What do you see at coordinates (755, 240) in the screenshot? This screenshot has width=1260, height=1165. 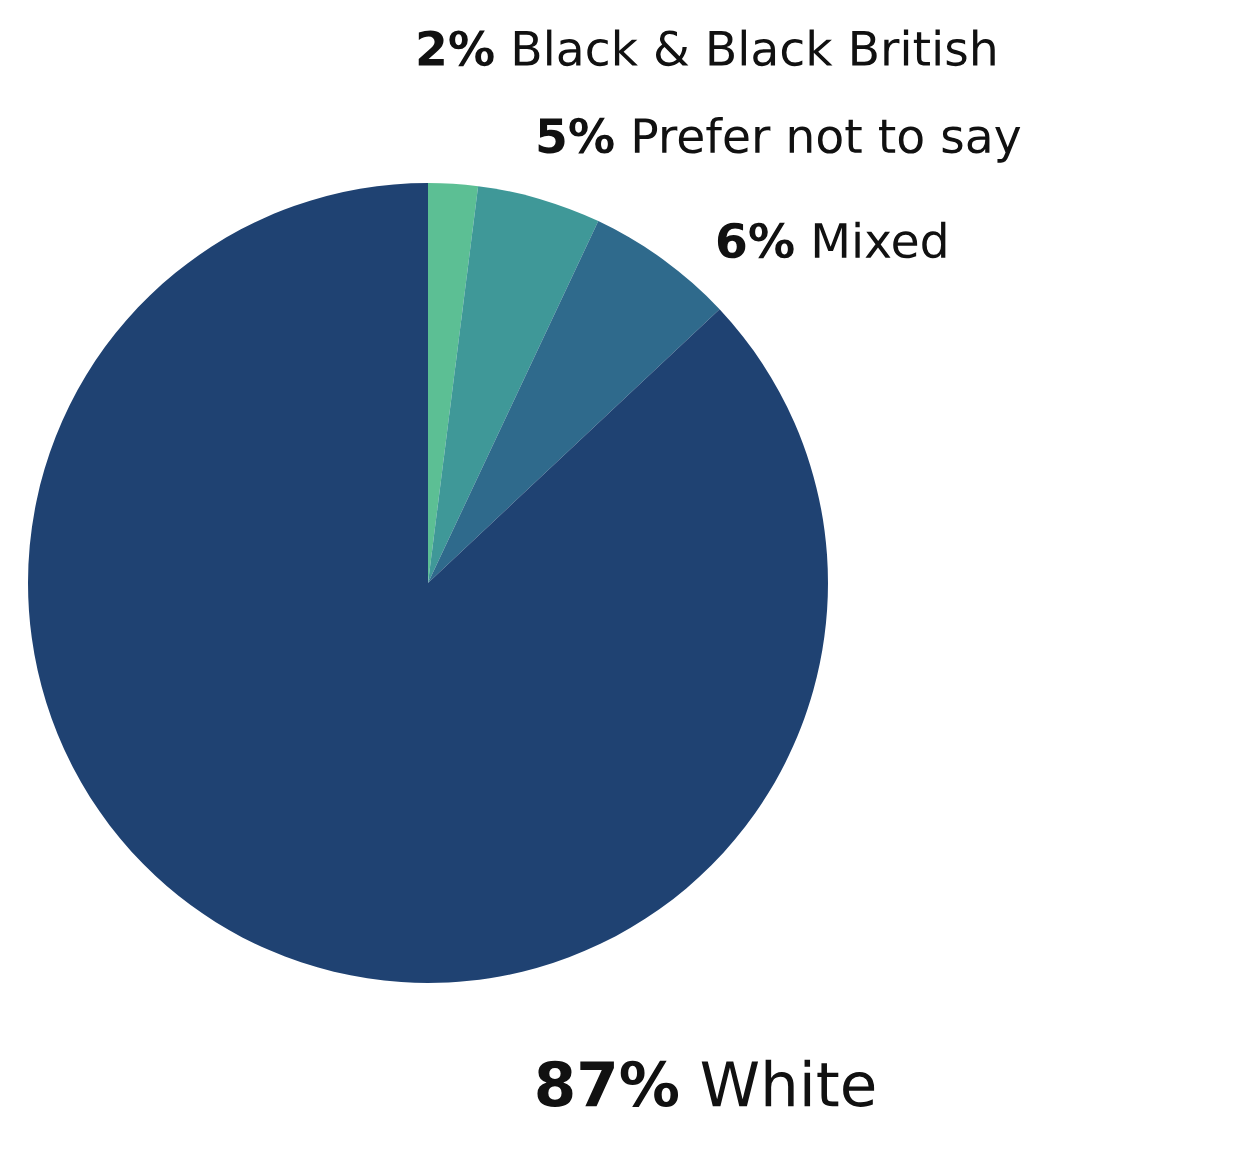 I see `data-label: 6%` at bounding box center [755, 240].